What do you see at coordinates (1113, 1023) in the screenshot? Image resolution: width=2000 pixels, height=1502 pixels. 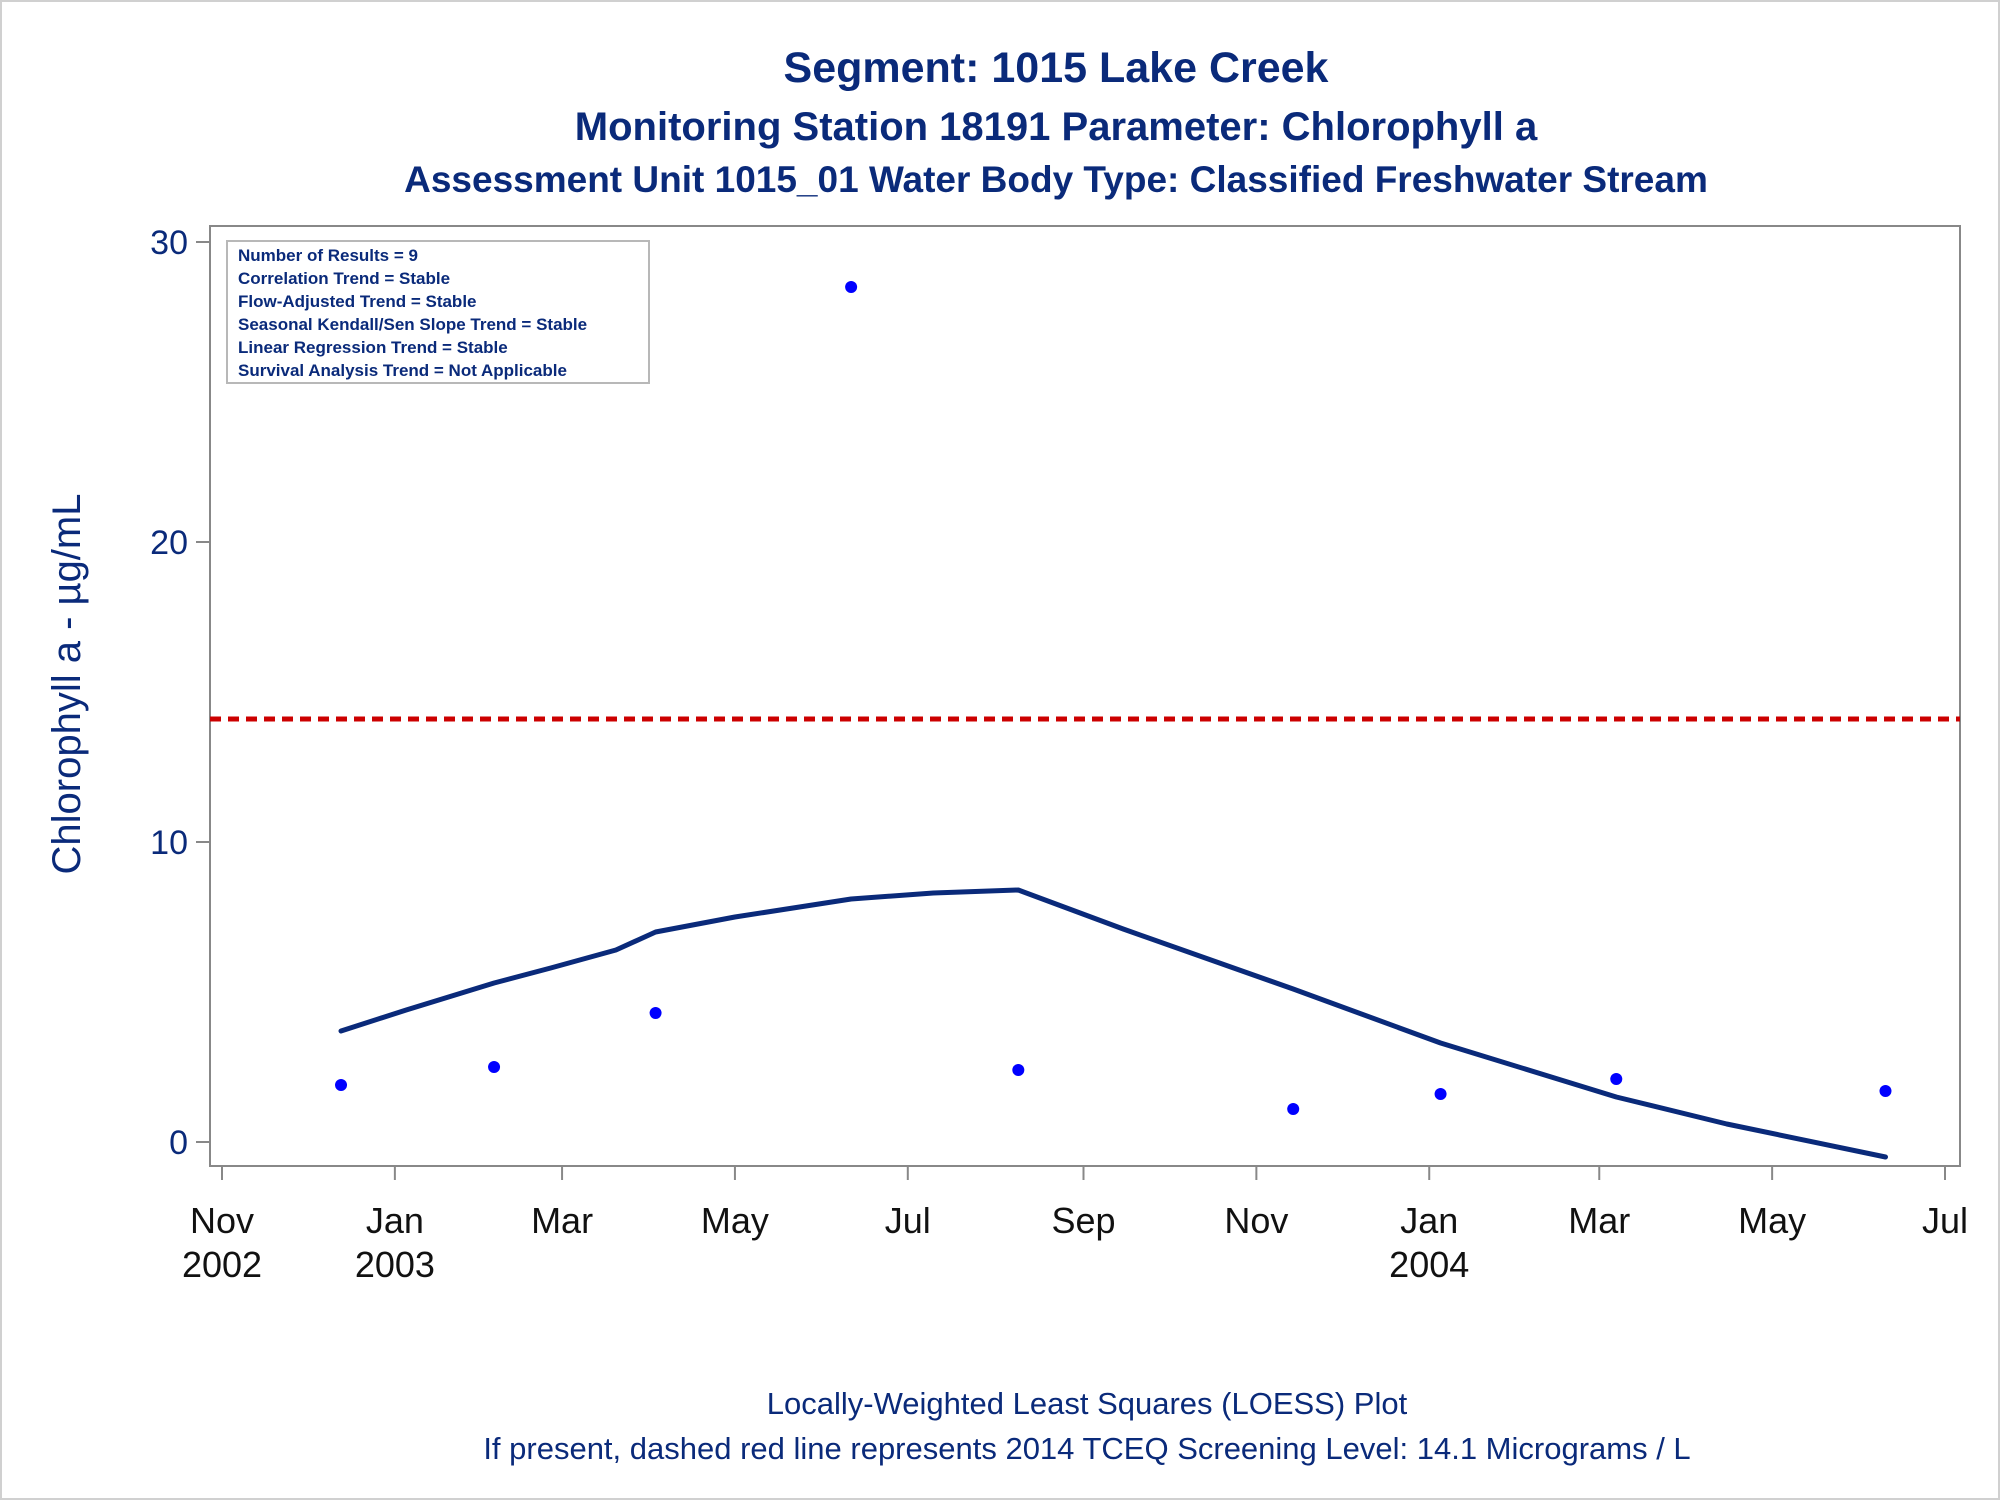 I see `loess-curve` at bounding box center [1113, 1023].